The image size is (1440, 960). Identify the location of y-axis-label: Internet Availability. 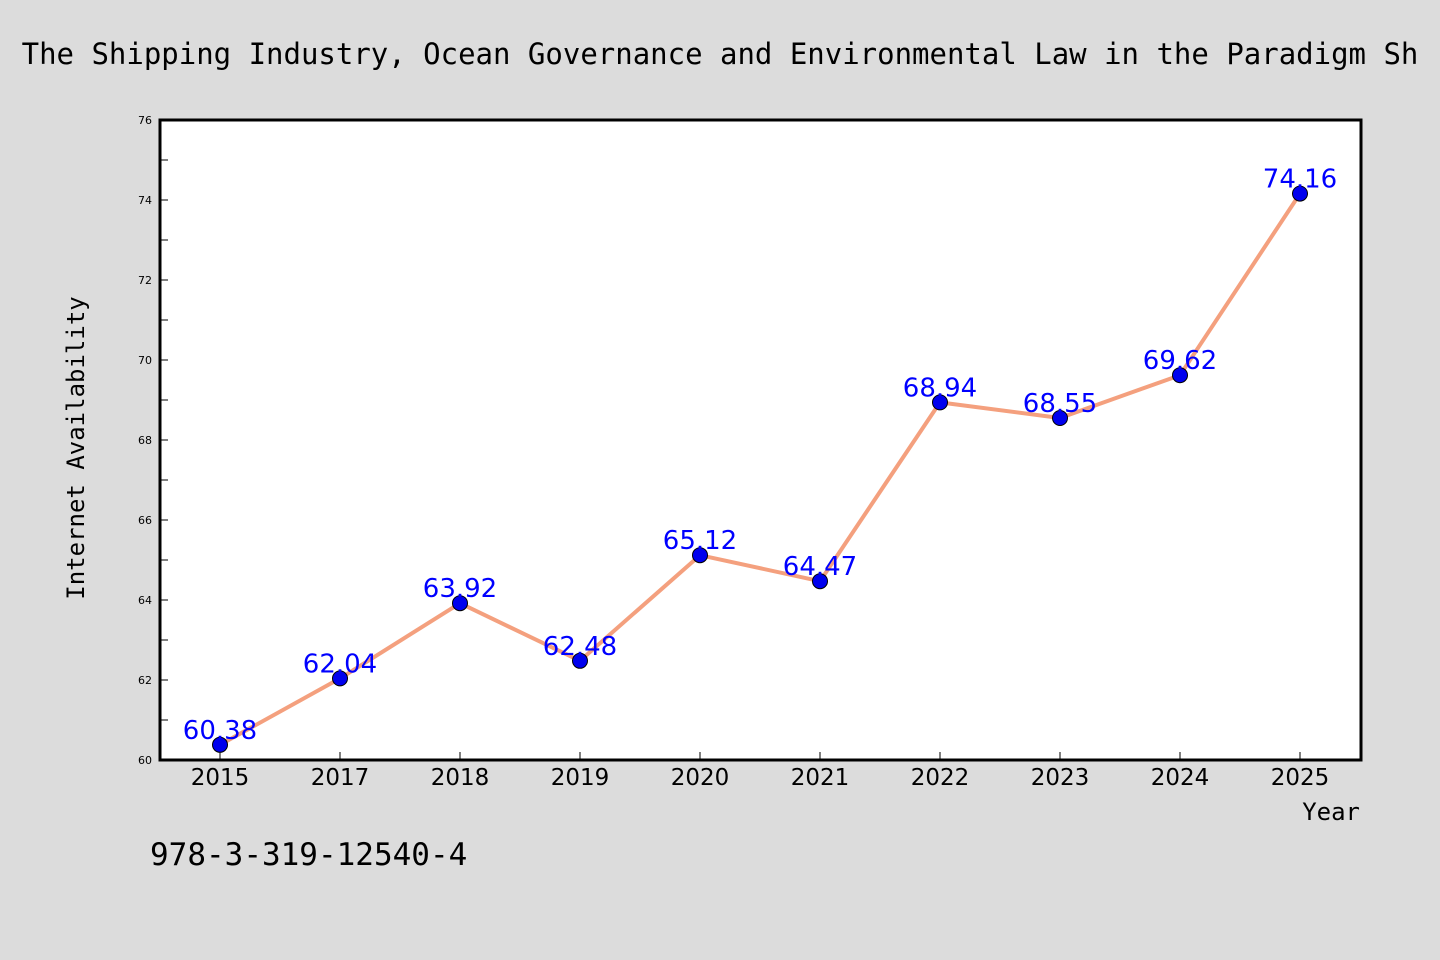
(76, 447).